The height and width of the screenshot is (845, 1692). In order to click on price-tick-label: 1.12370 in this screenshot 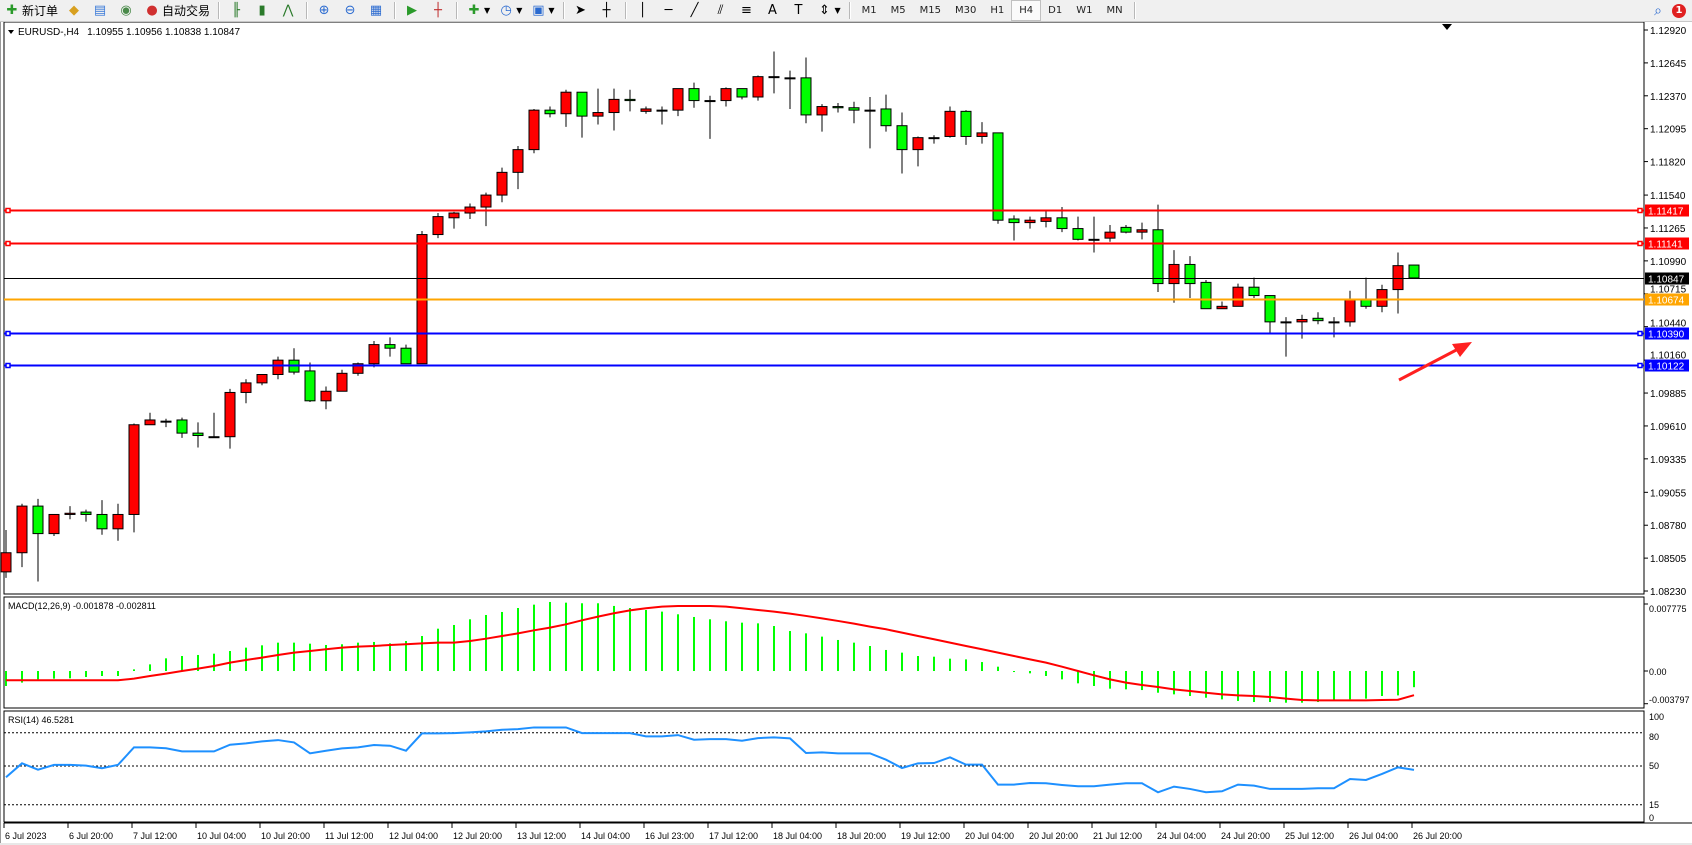, I will do `click(1668, 97)`.